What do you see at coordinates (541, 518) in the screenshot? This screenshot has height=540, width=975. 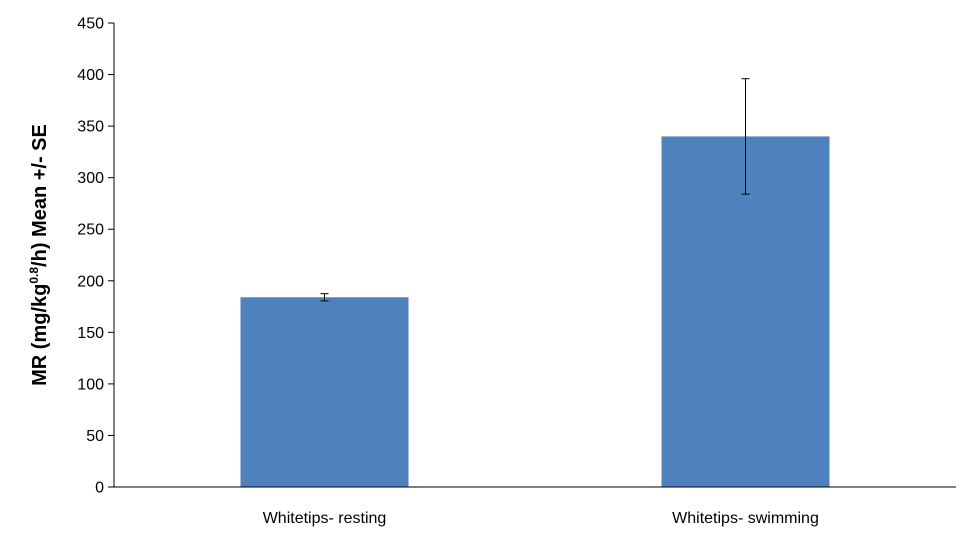 I see `x-axis-labels: Whitetips- resting Whitetips- swimming` at bounding box center [541, 518].